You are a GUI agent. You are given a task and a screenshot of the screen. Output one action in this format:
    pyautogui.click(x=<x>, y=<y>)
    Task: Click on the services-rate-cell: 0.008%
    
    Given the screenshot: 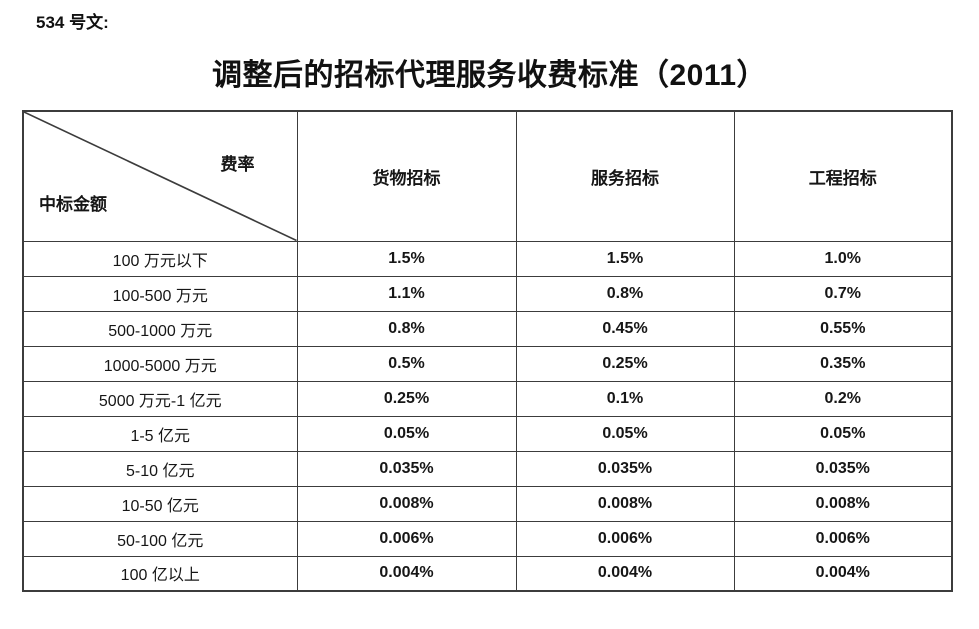 What is the action you would take?
    pyautogui.click(x=625, y=503)
    